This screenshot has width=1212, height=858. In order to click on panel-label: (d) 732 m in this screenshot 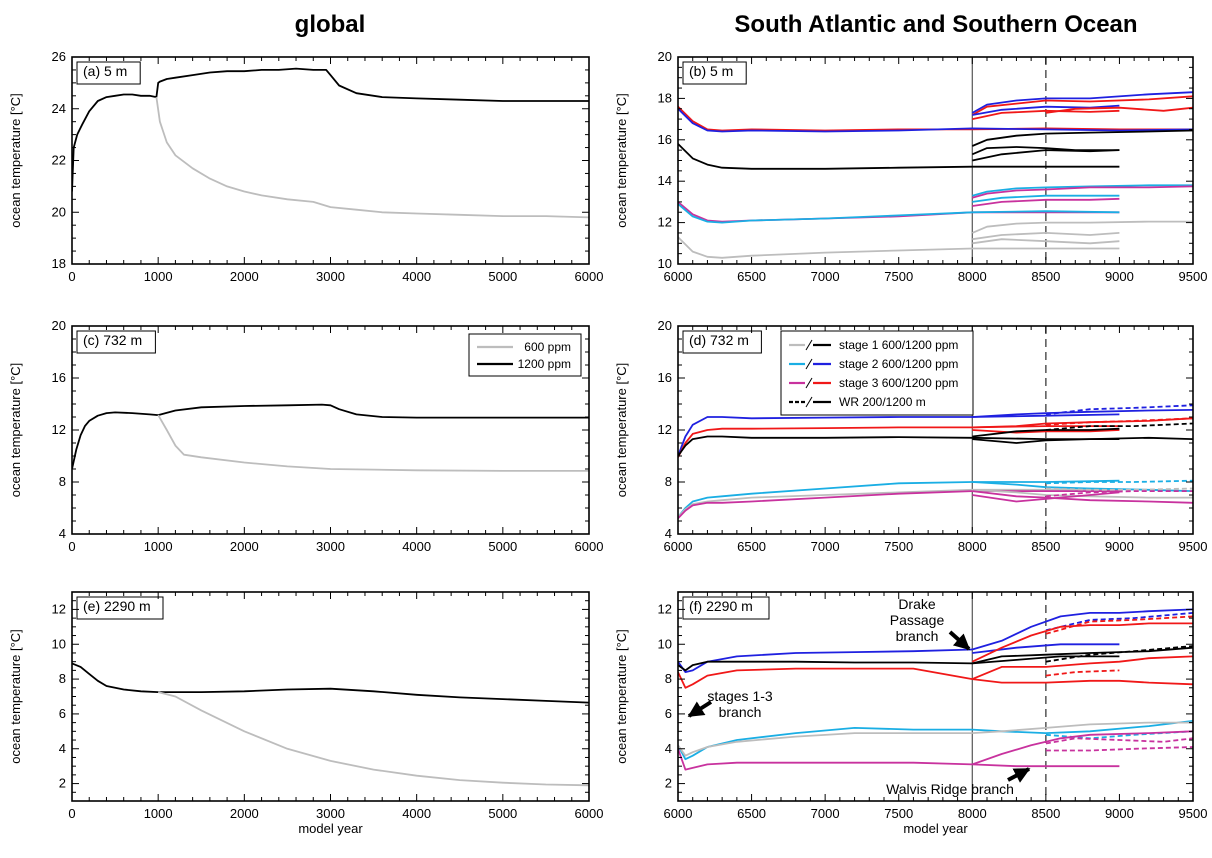, I will do `click(719, 340)`.